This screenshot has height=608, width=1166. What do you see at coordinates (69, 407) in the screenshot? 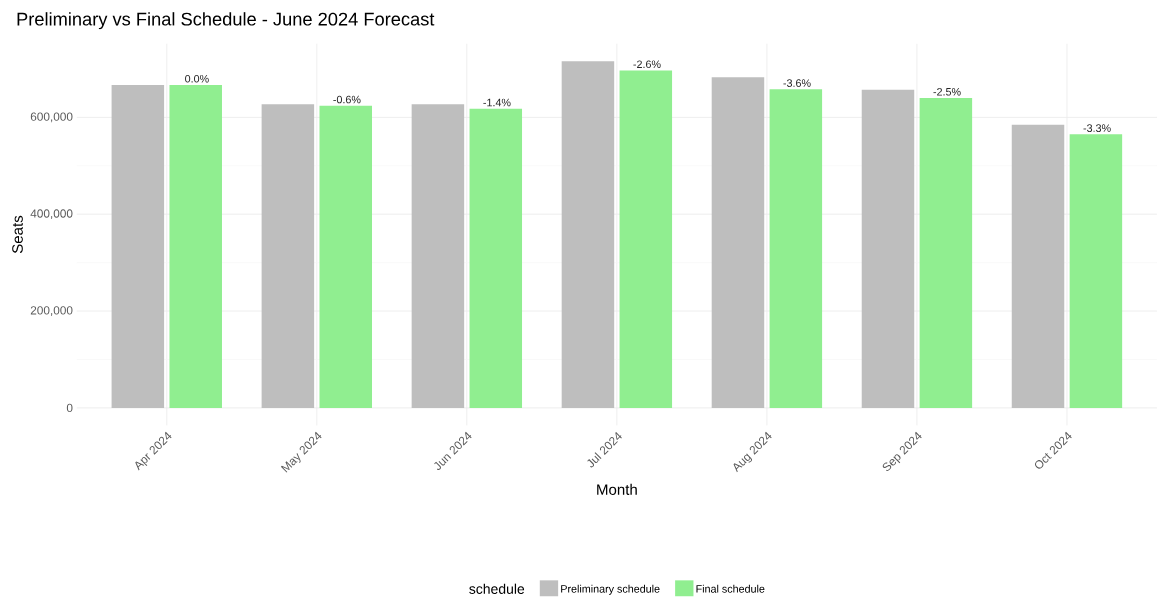
I see `y-tick-label: 0` at bounding box center [69, 407].